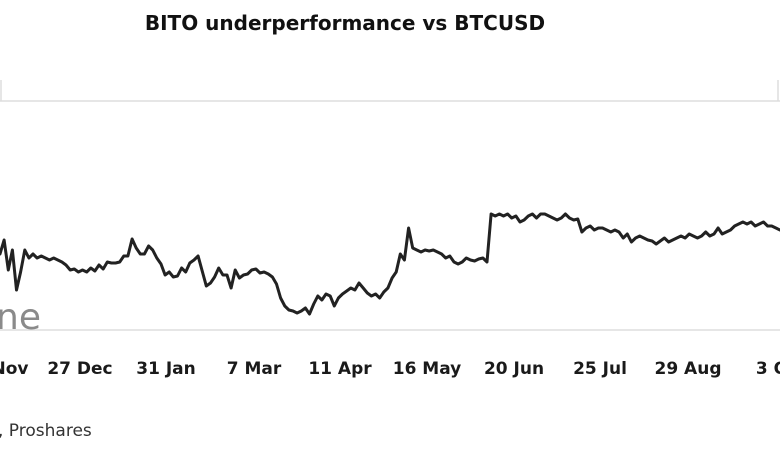 This screenshot has height=450, width=780. What do you see at coordinates (687, 369) in the screenshot?
I see `x-tick-label: 29 Aug` at bounding box center [687, 369].